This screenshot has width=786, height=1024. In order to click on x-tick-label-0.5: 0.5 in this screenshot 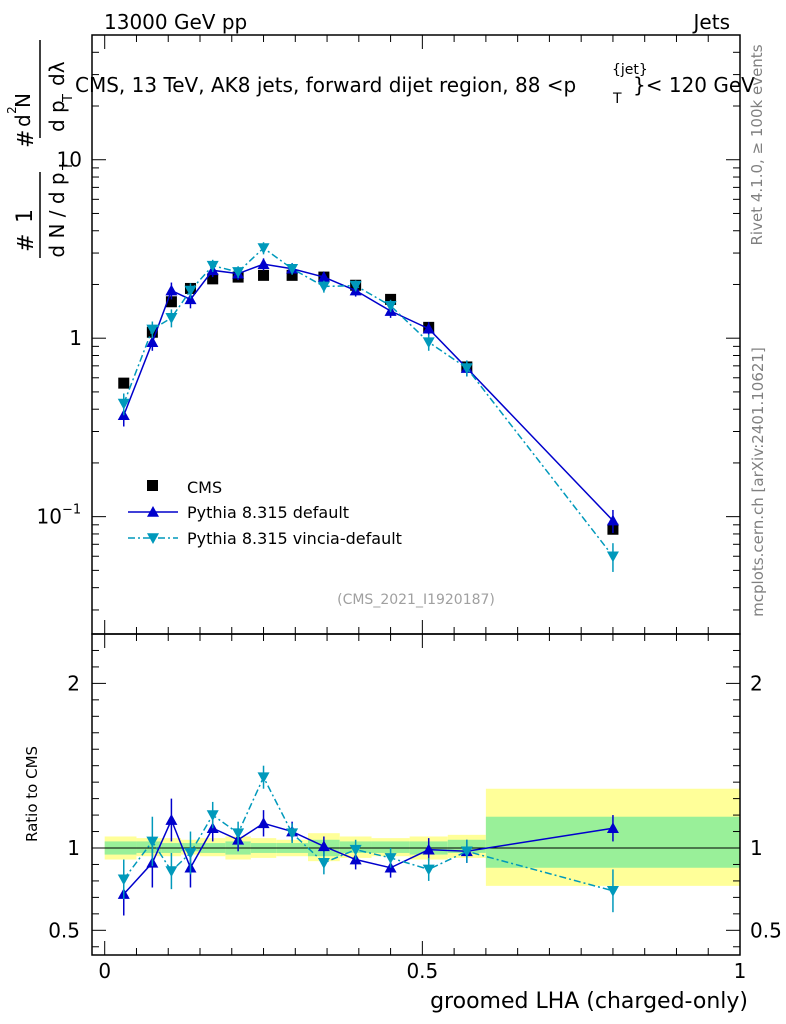, I will do `click(422, 971)`.